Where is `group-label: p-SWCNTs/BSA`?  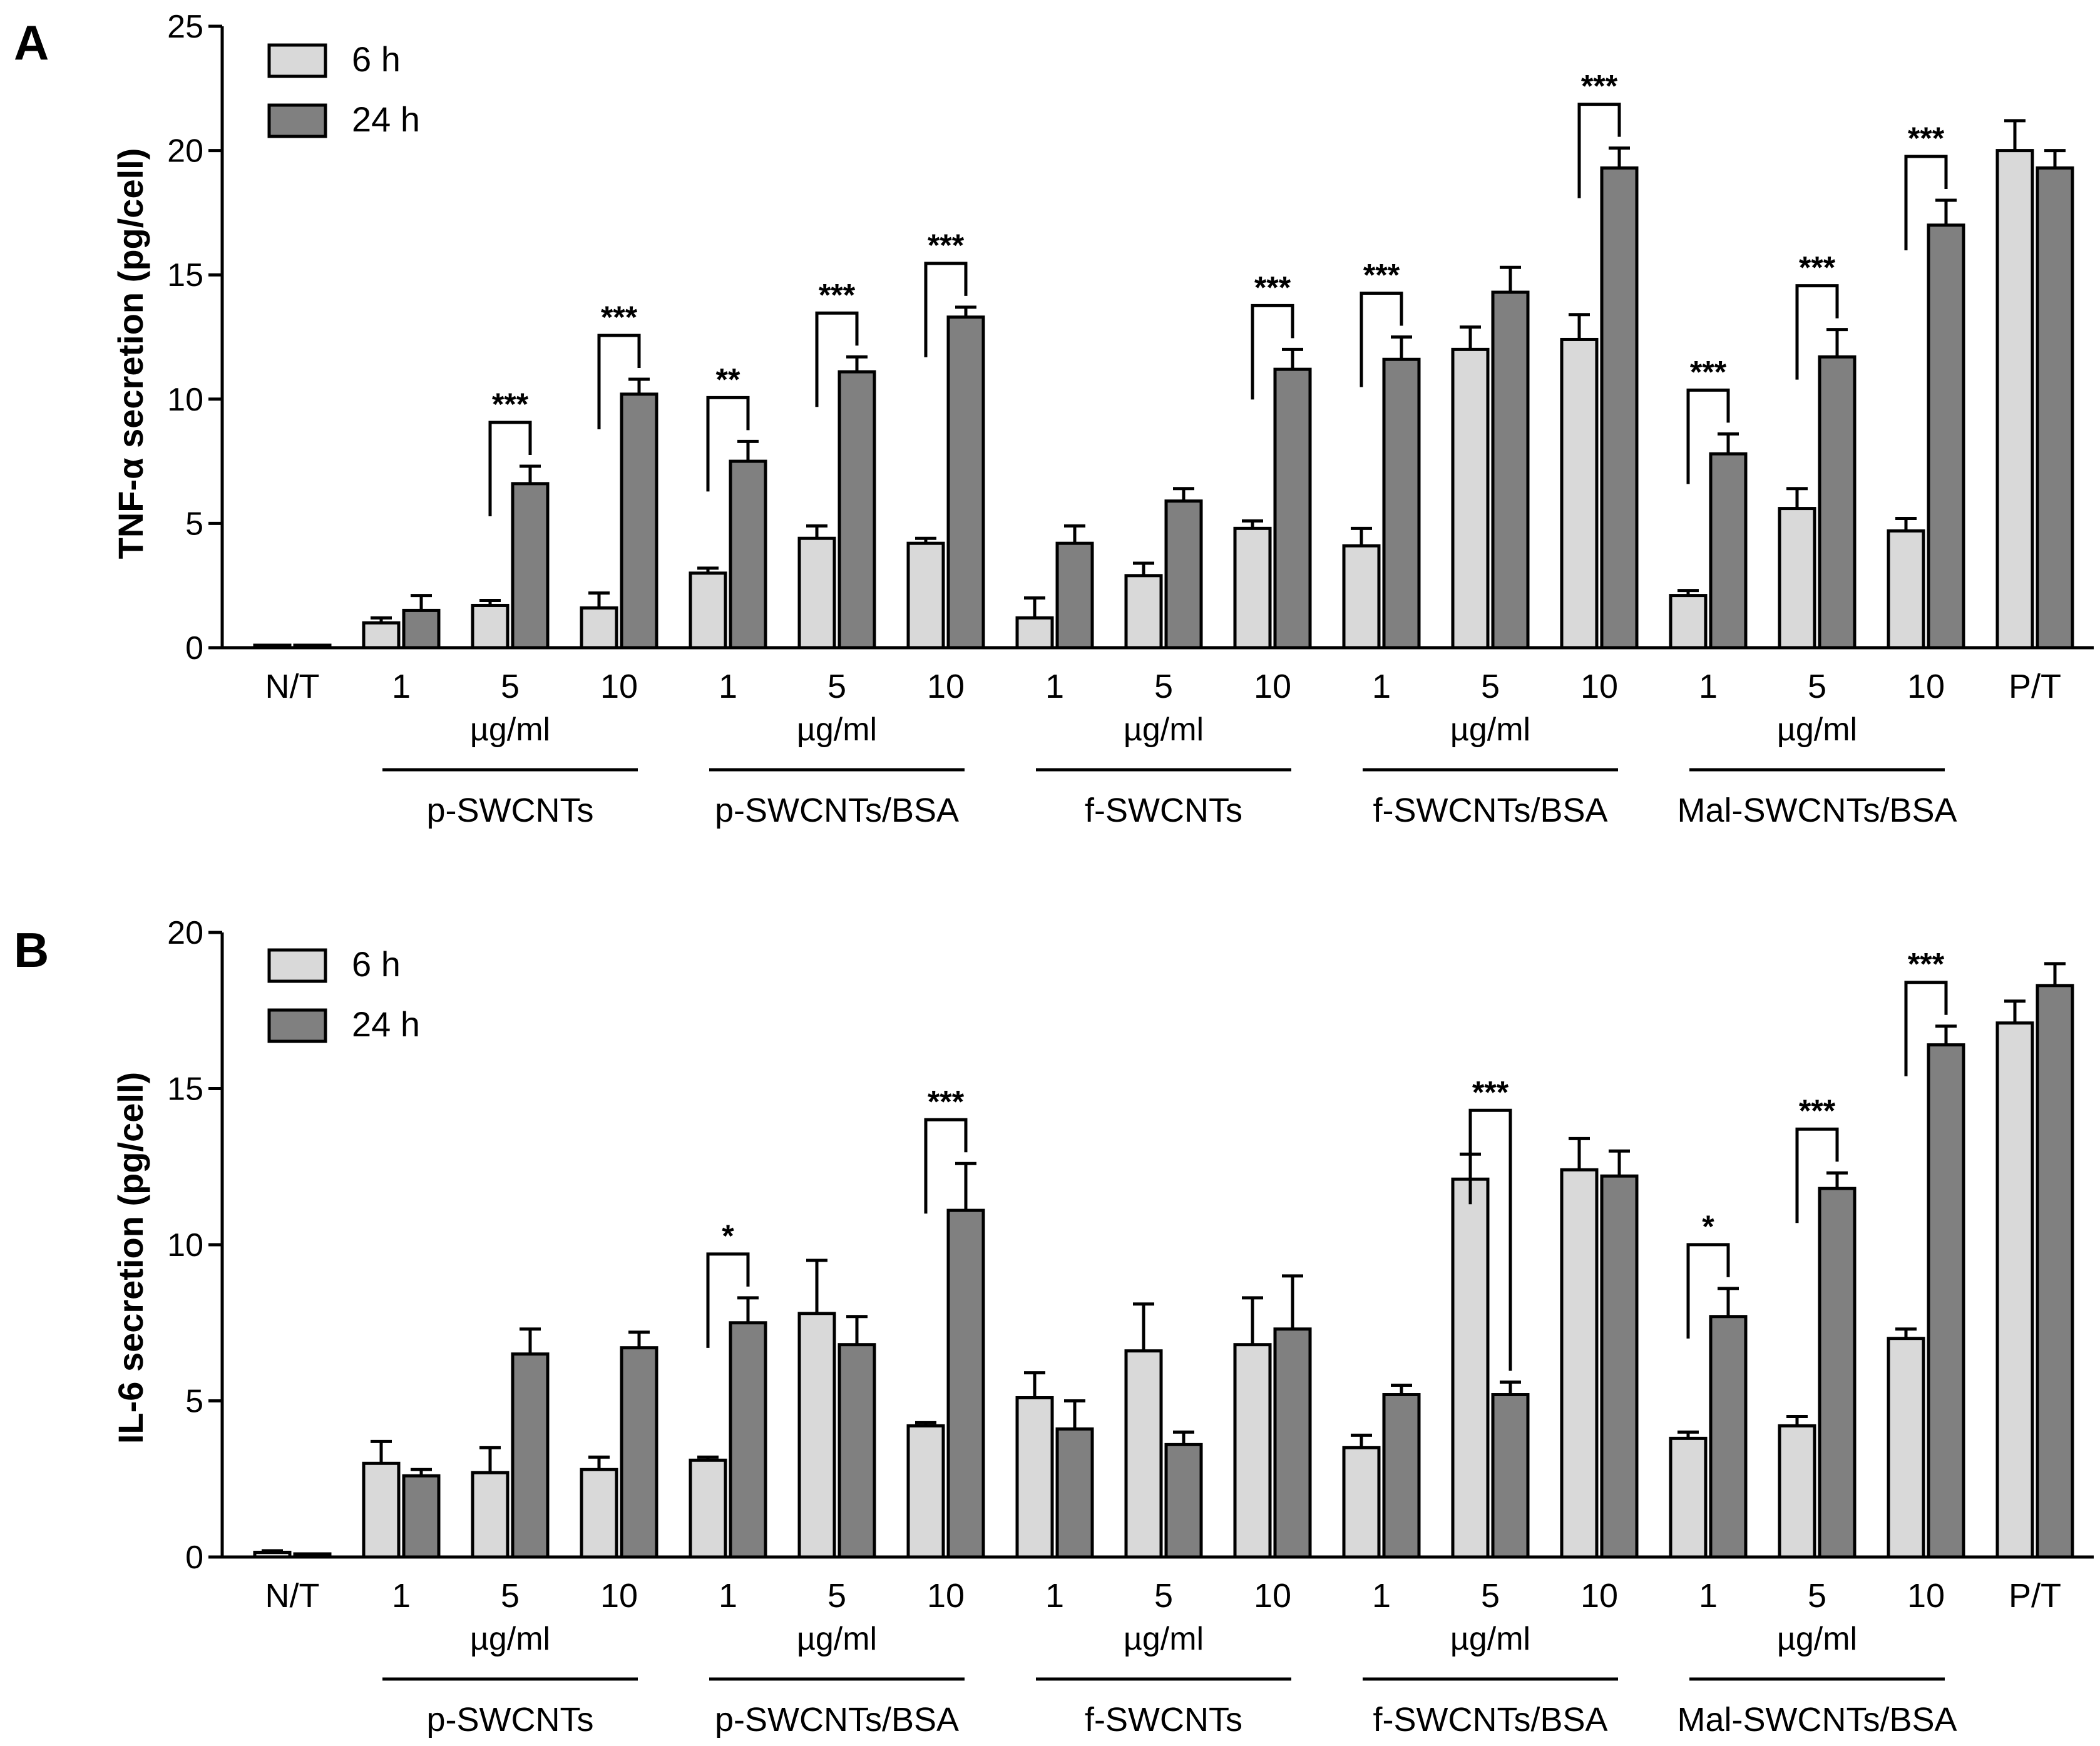 group-label: p-SWCNTs/BSA is located at coordinates (837, 811).